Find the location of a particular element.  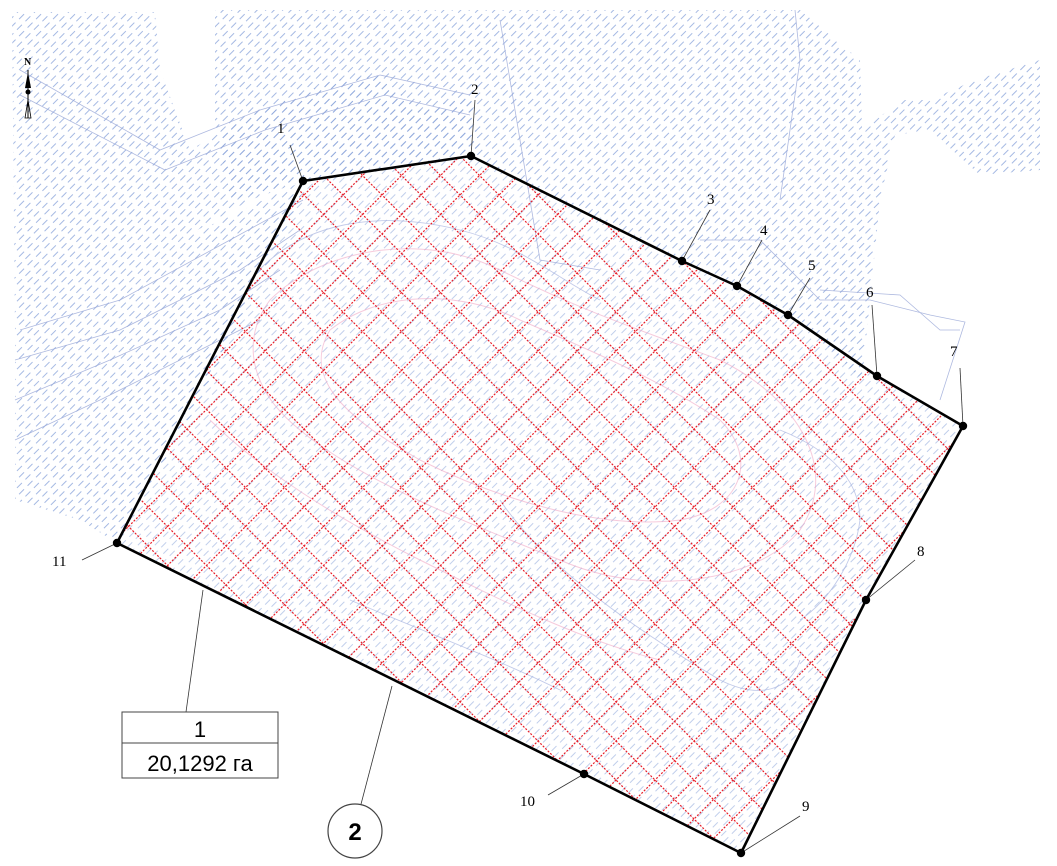

vertex-label-8: 8 is located at coordinates (921, 552).